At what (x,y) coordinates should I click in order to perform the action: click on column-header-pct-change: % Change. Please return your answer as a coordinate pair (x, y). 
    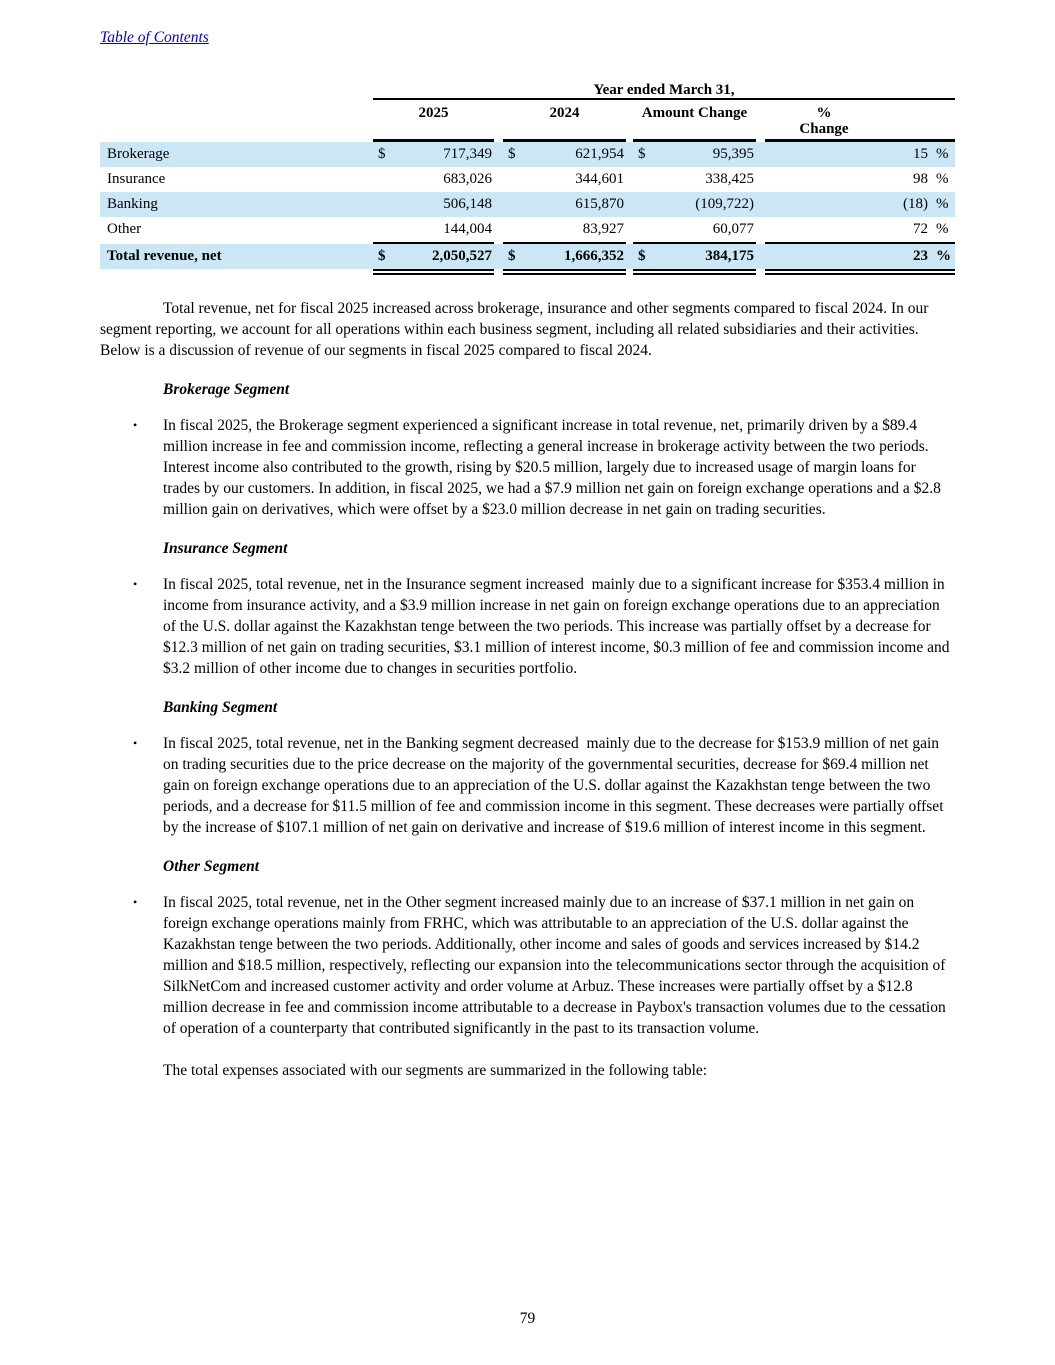
    Looking at the image, I should click on (860, 119).